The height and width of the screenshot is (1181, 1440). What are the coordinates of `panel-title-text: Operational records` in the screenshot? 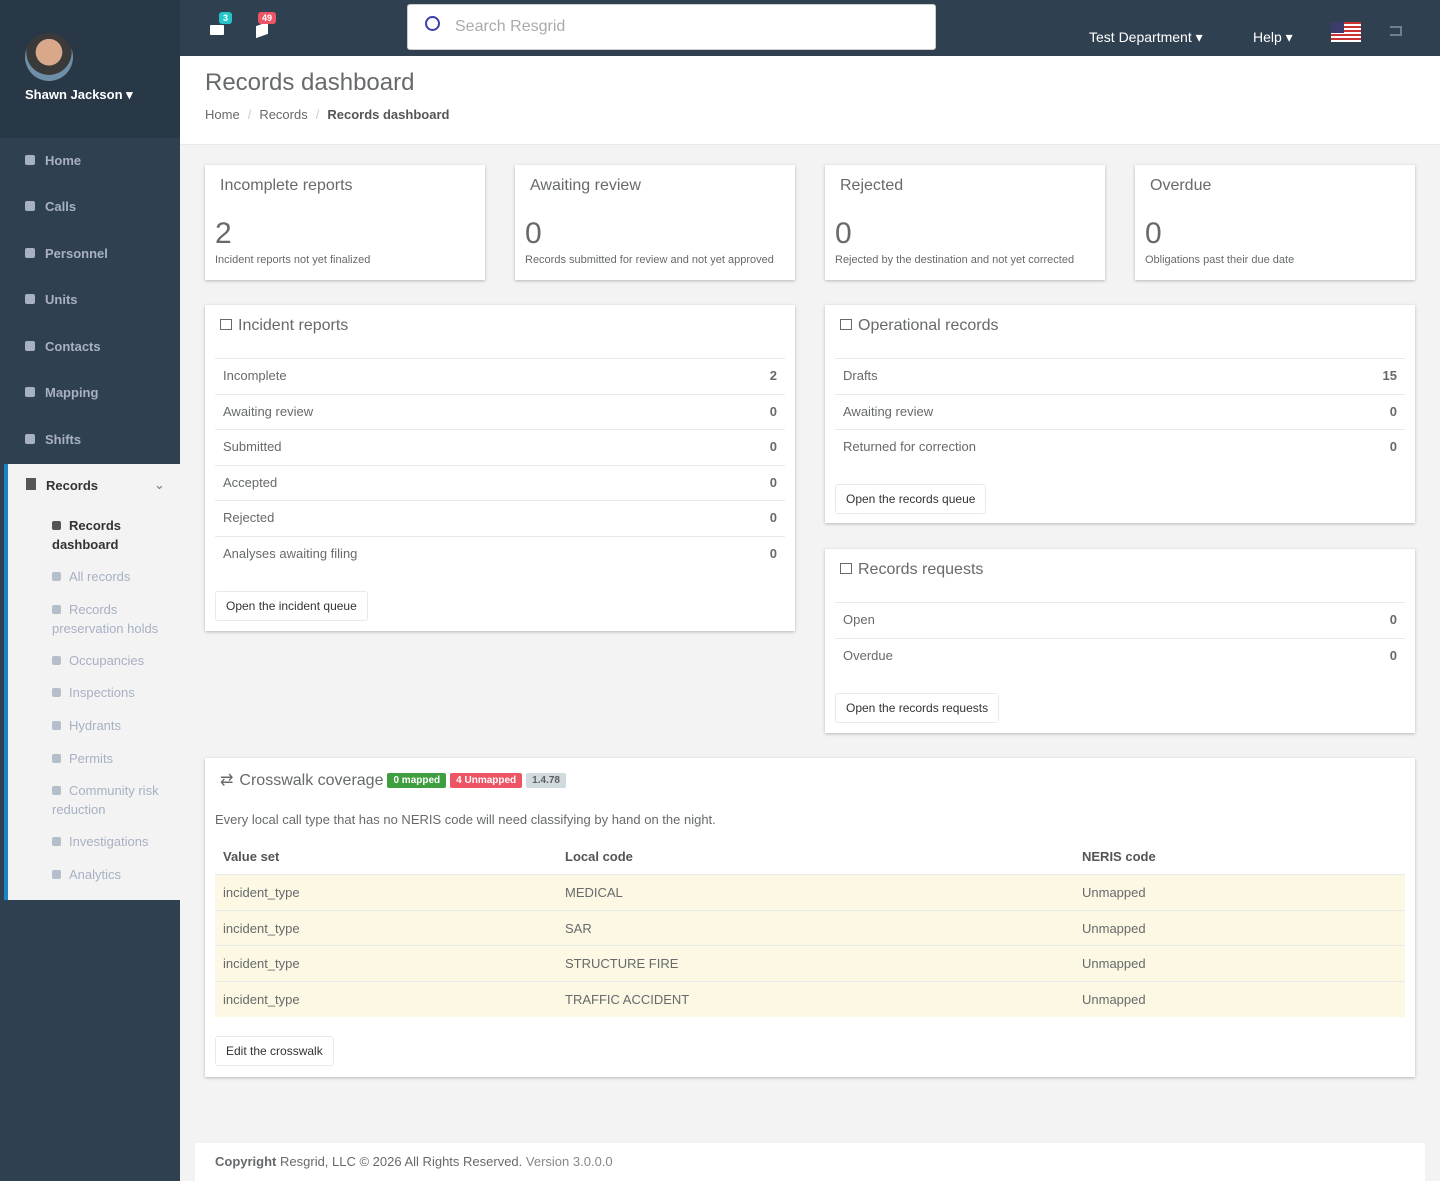 It's located at (928, 325).